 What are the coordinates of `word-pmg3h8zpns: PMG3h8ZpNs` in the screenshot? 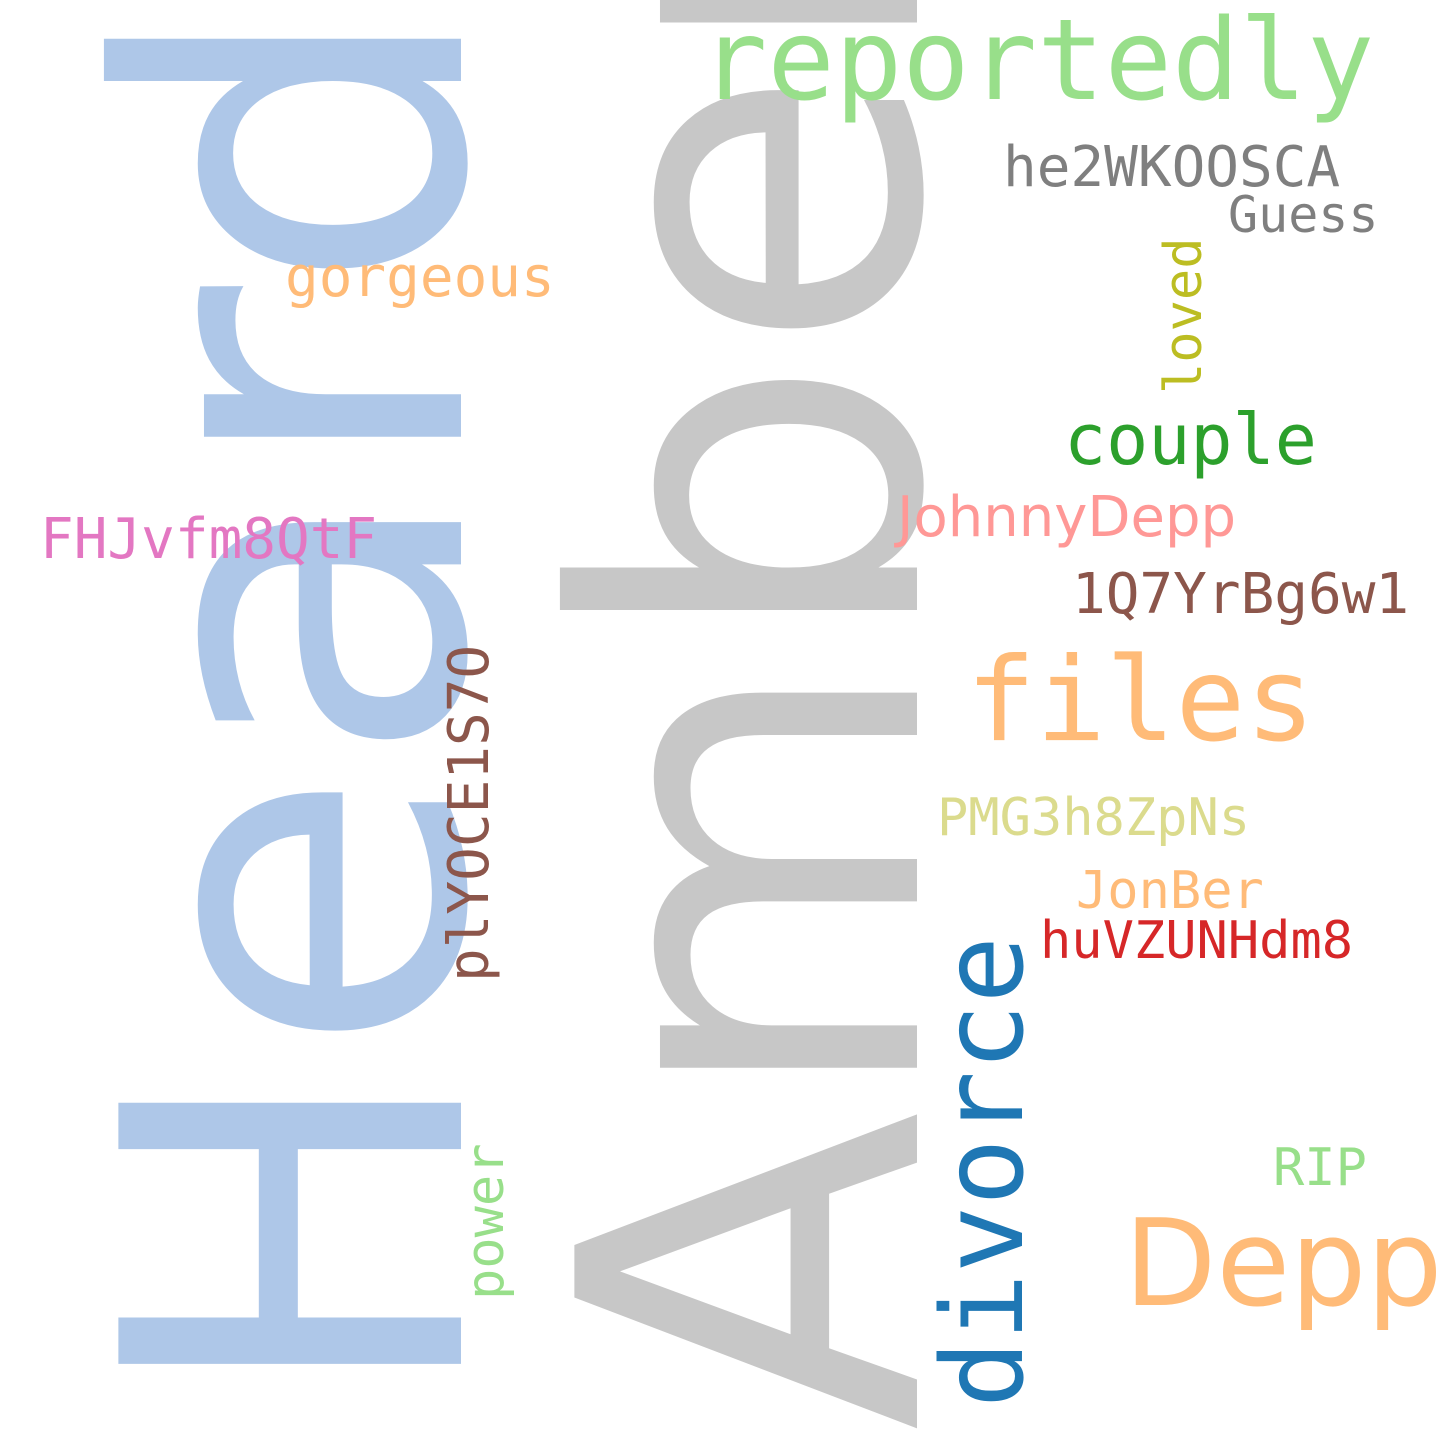 It's located at (1094, 818).